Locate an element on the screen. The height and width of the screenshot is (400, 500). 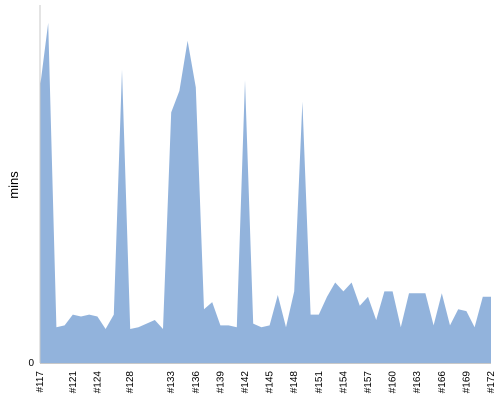
x-tick-label: #169 is located at coordinates (466, 382).